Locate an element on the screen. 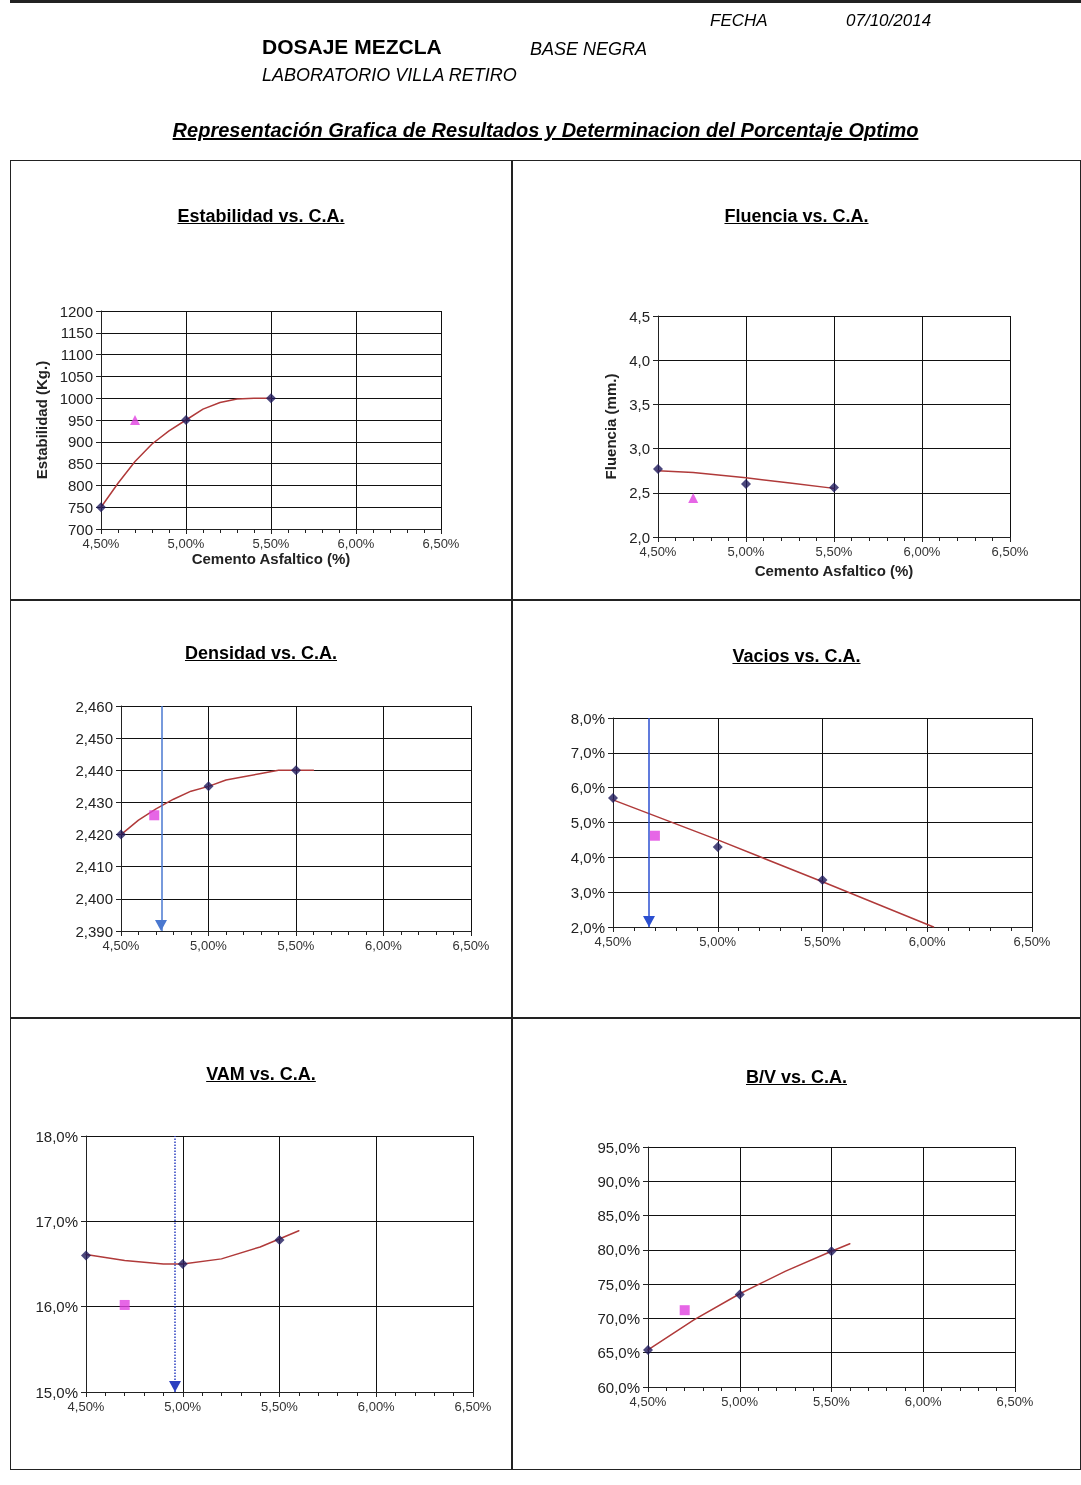  y-tick-label: 2,460 is located at coordinates (94, 706).